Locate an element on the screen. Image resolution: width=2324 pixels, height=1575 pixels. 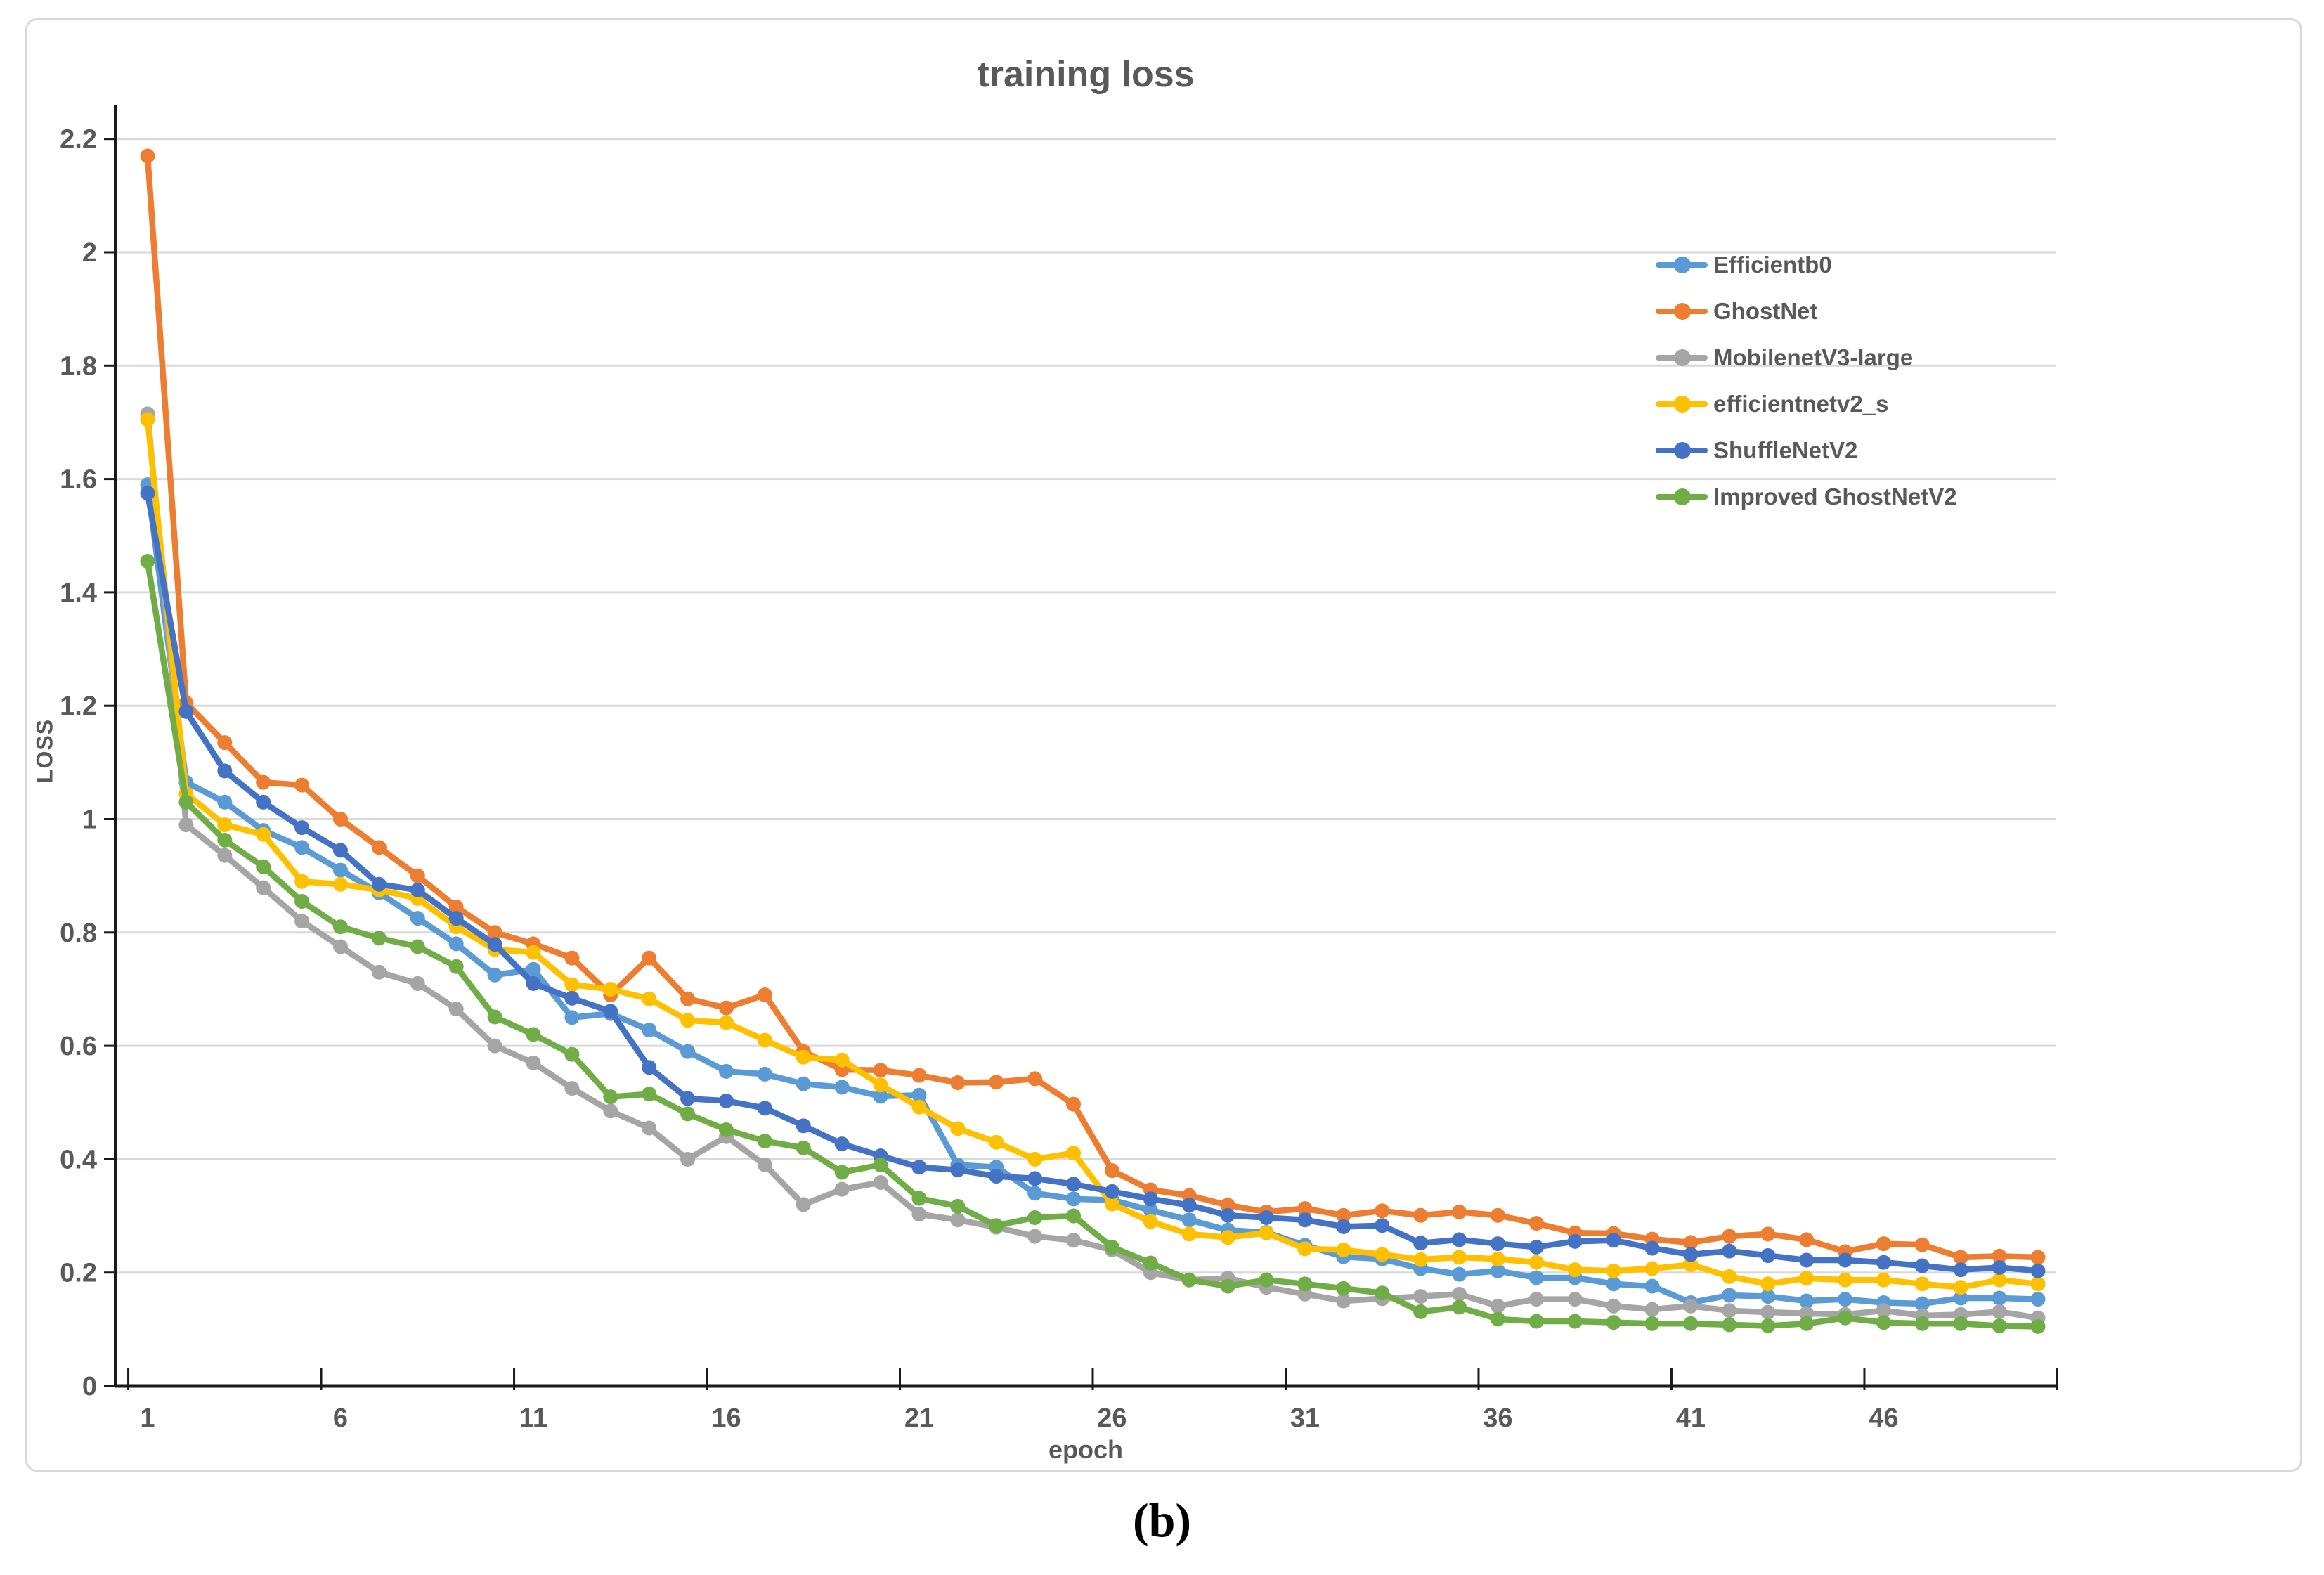
x-tick-label: 1 is located at coordinates (147, 1418).